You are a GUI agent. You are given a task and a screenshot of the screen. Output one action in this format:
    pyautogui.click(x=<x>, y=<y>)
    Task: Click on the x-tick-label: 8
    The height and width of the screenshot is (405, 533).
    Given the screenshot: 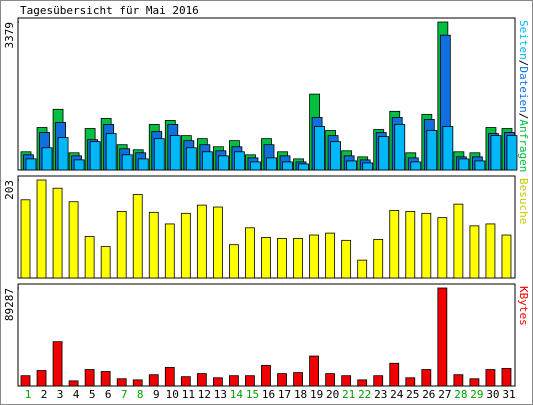 What is the action you would take?
    pyautogui.click(x=140, y=394)
    